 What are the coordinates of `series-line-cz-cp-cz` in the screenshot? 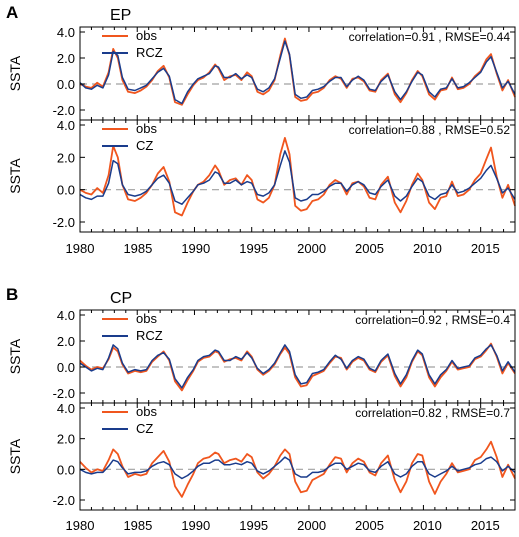 It's located at (297, 468).